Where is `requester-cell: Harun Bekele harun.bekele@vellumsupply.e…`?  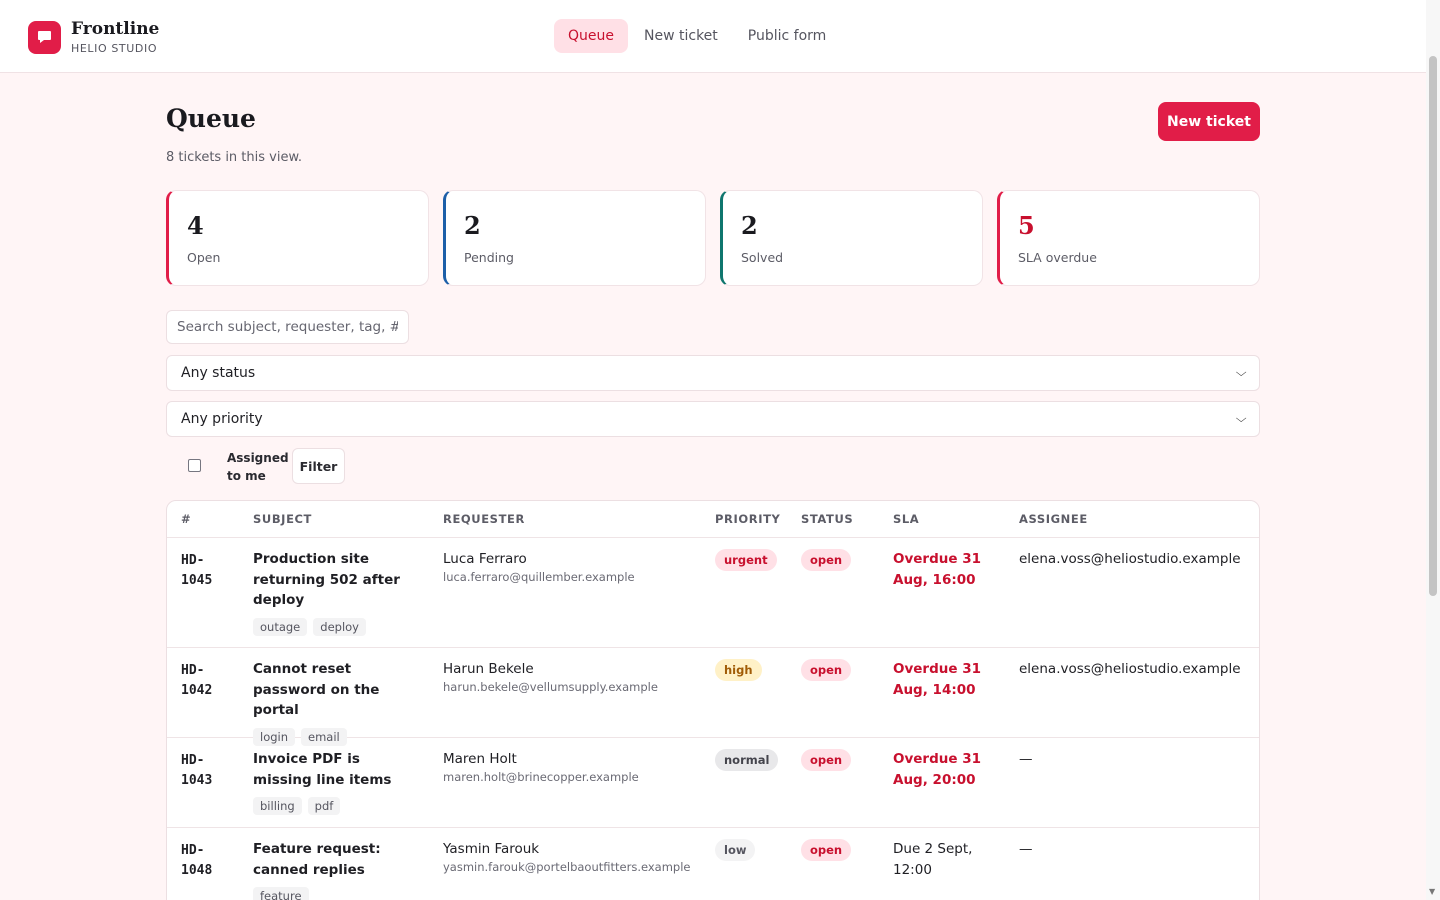
requester-cell: Harun Bekele harun.bekele@vellumsupply.e… is located at coordinates (573, 676).